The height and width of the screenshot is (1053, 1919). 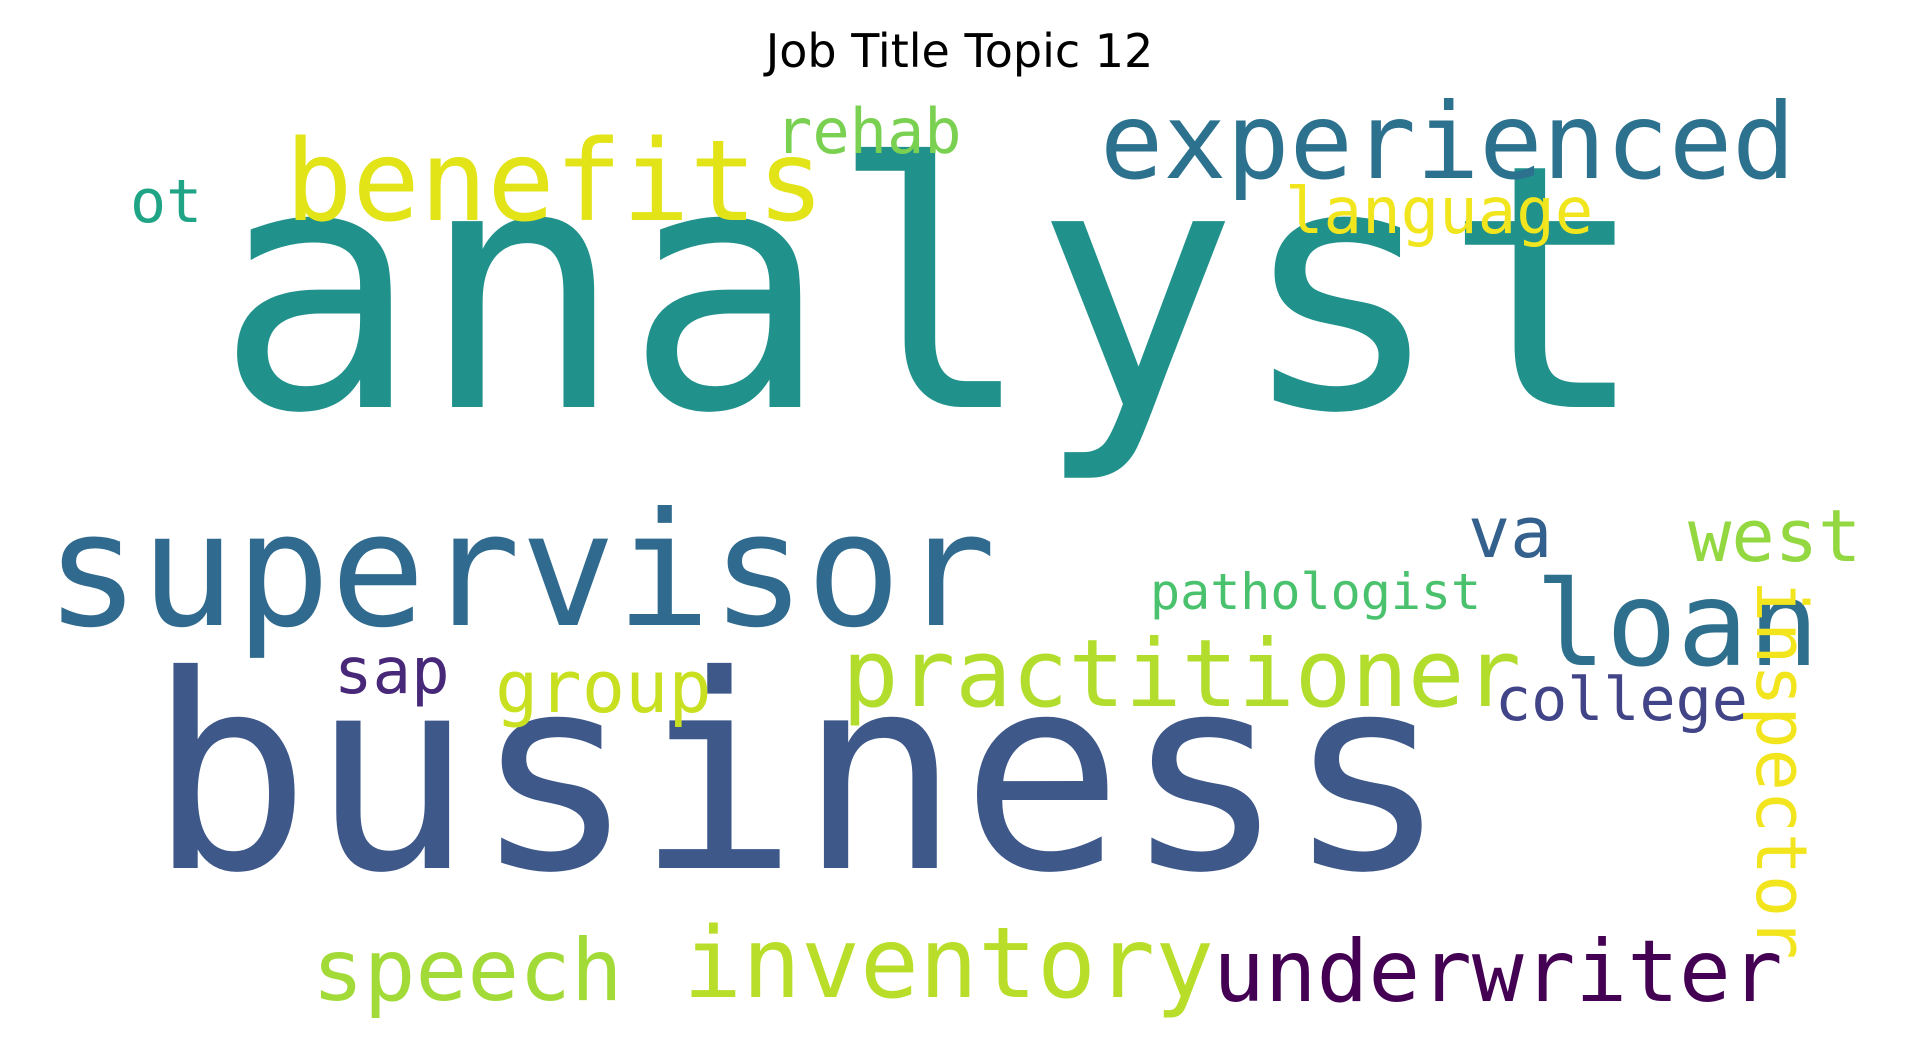 I want to click on word-pathologist: pathologist, so click(x=1316, y=592).